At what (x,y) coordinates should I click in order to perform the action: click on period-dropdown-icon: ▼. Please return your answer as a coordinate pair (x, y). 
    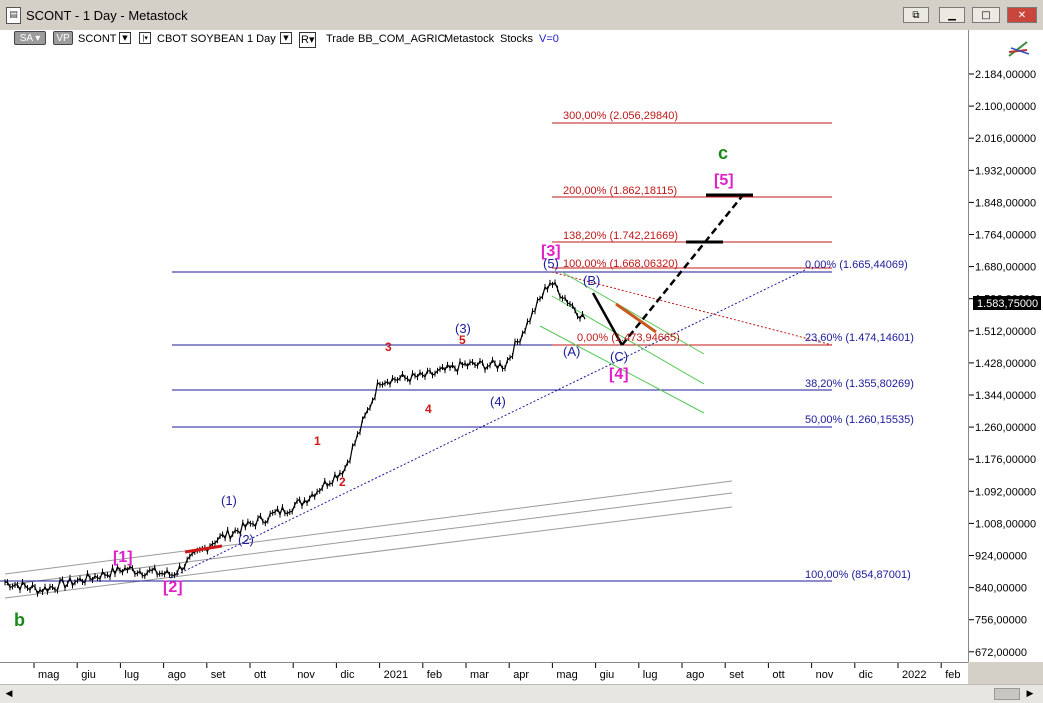
    Looking at the image, I should click on (286, 38).